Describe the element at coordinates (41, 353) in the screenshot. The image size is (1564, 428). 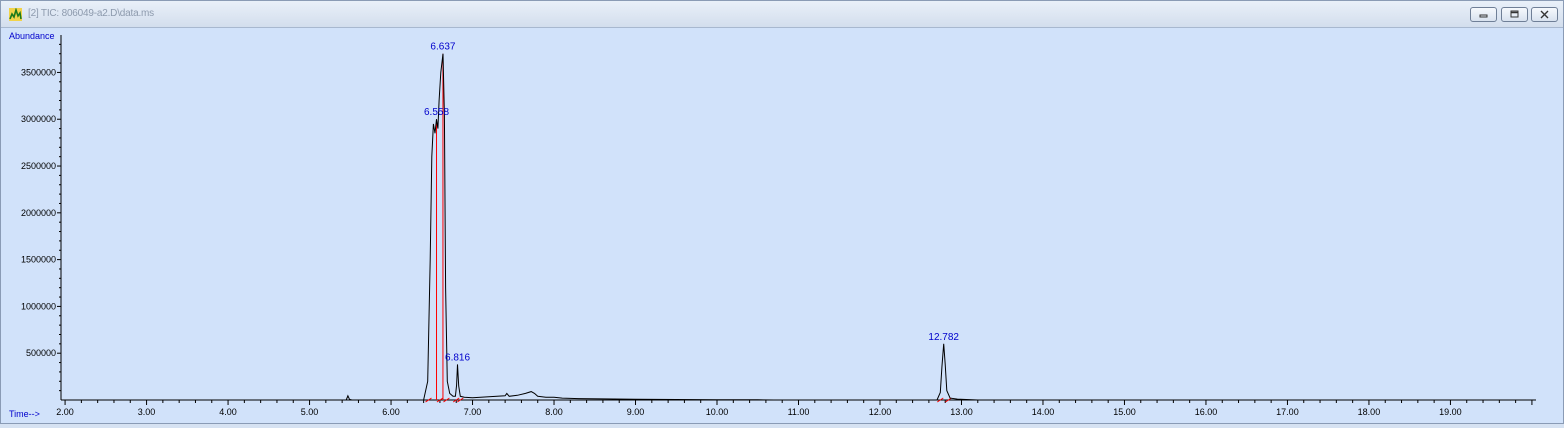
I see `y-tick-label: 500000` at that location.